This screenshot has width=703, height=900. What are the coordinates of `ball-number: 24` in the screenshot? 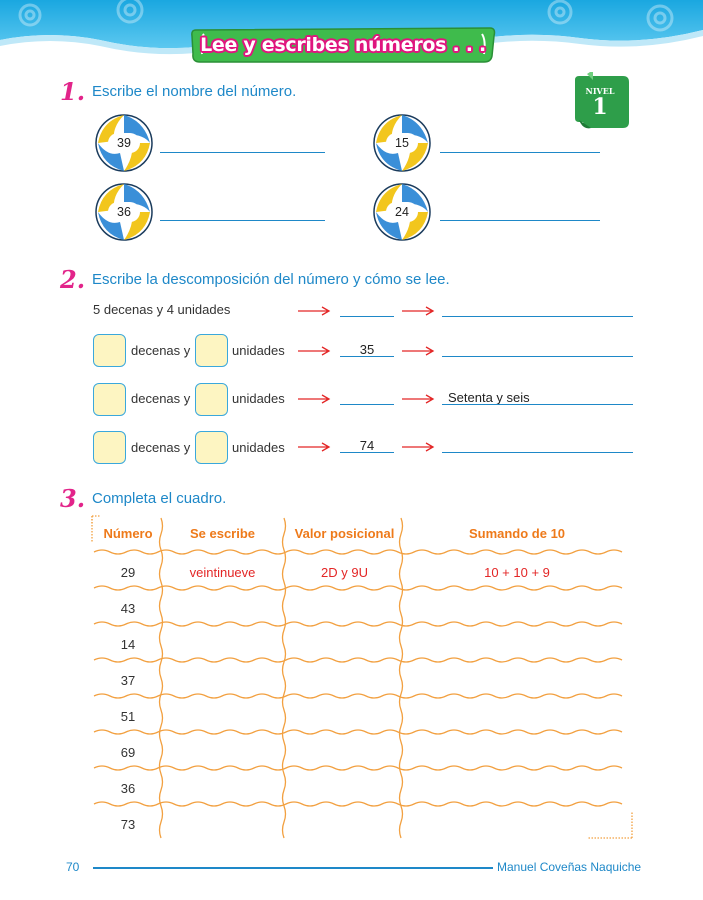 It's located at (402, 212).